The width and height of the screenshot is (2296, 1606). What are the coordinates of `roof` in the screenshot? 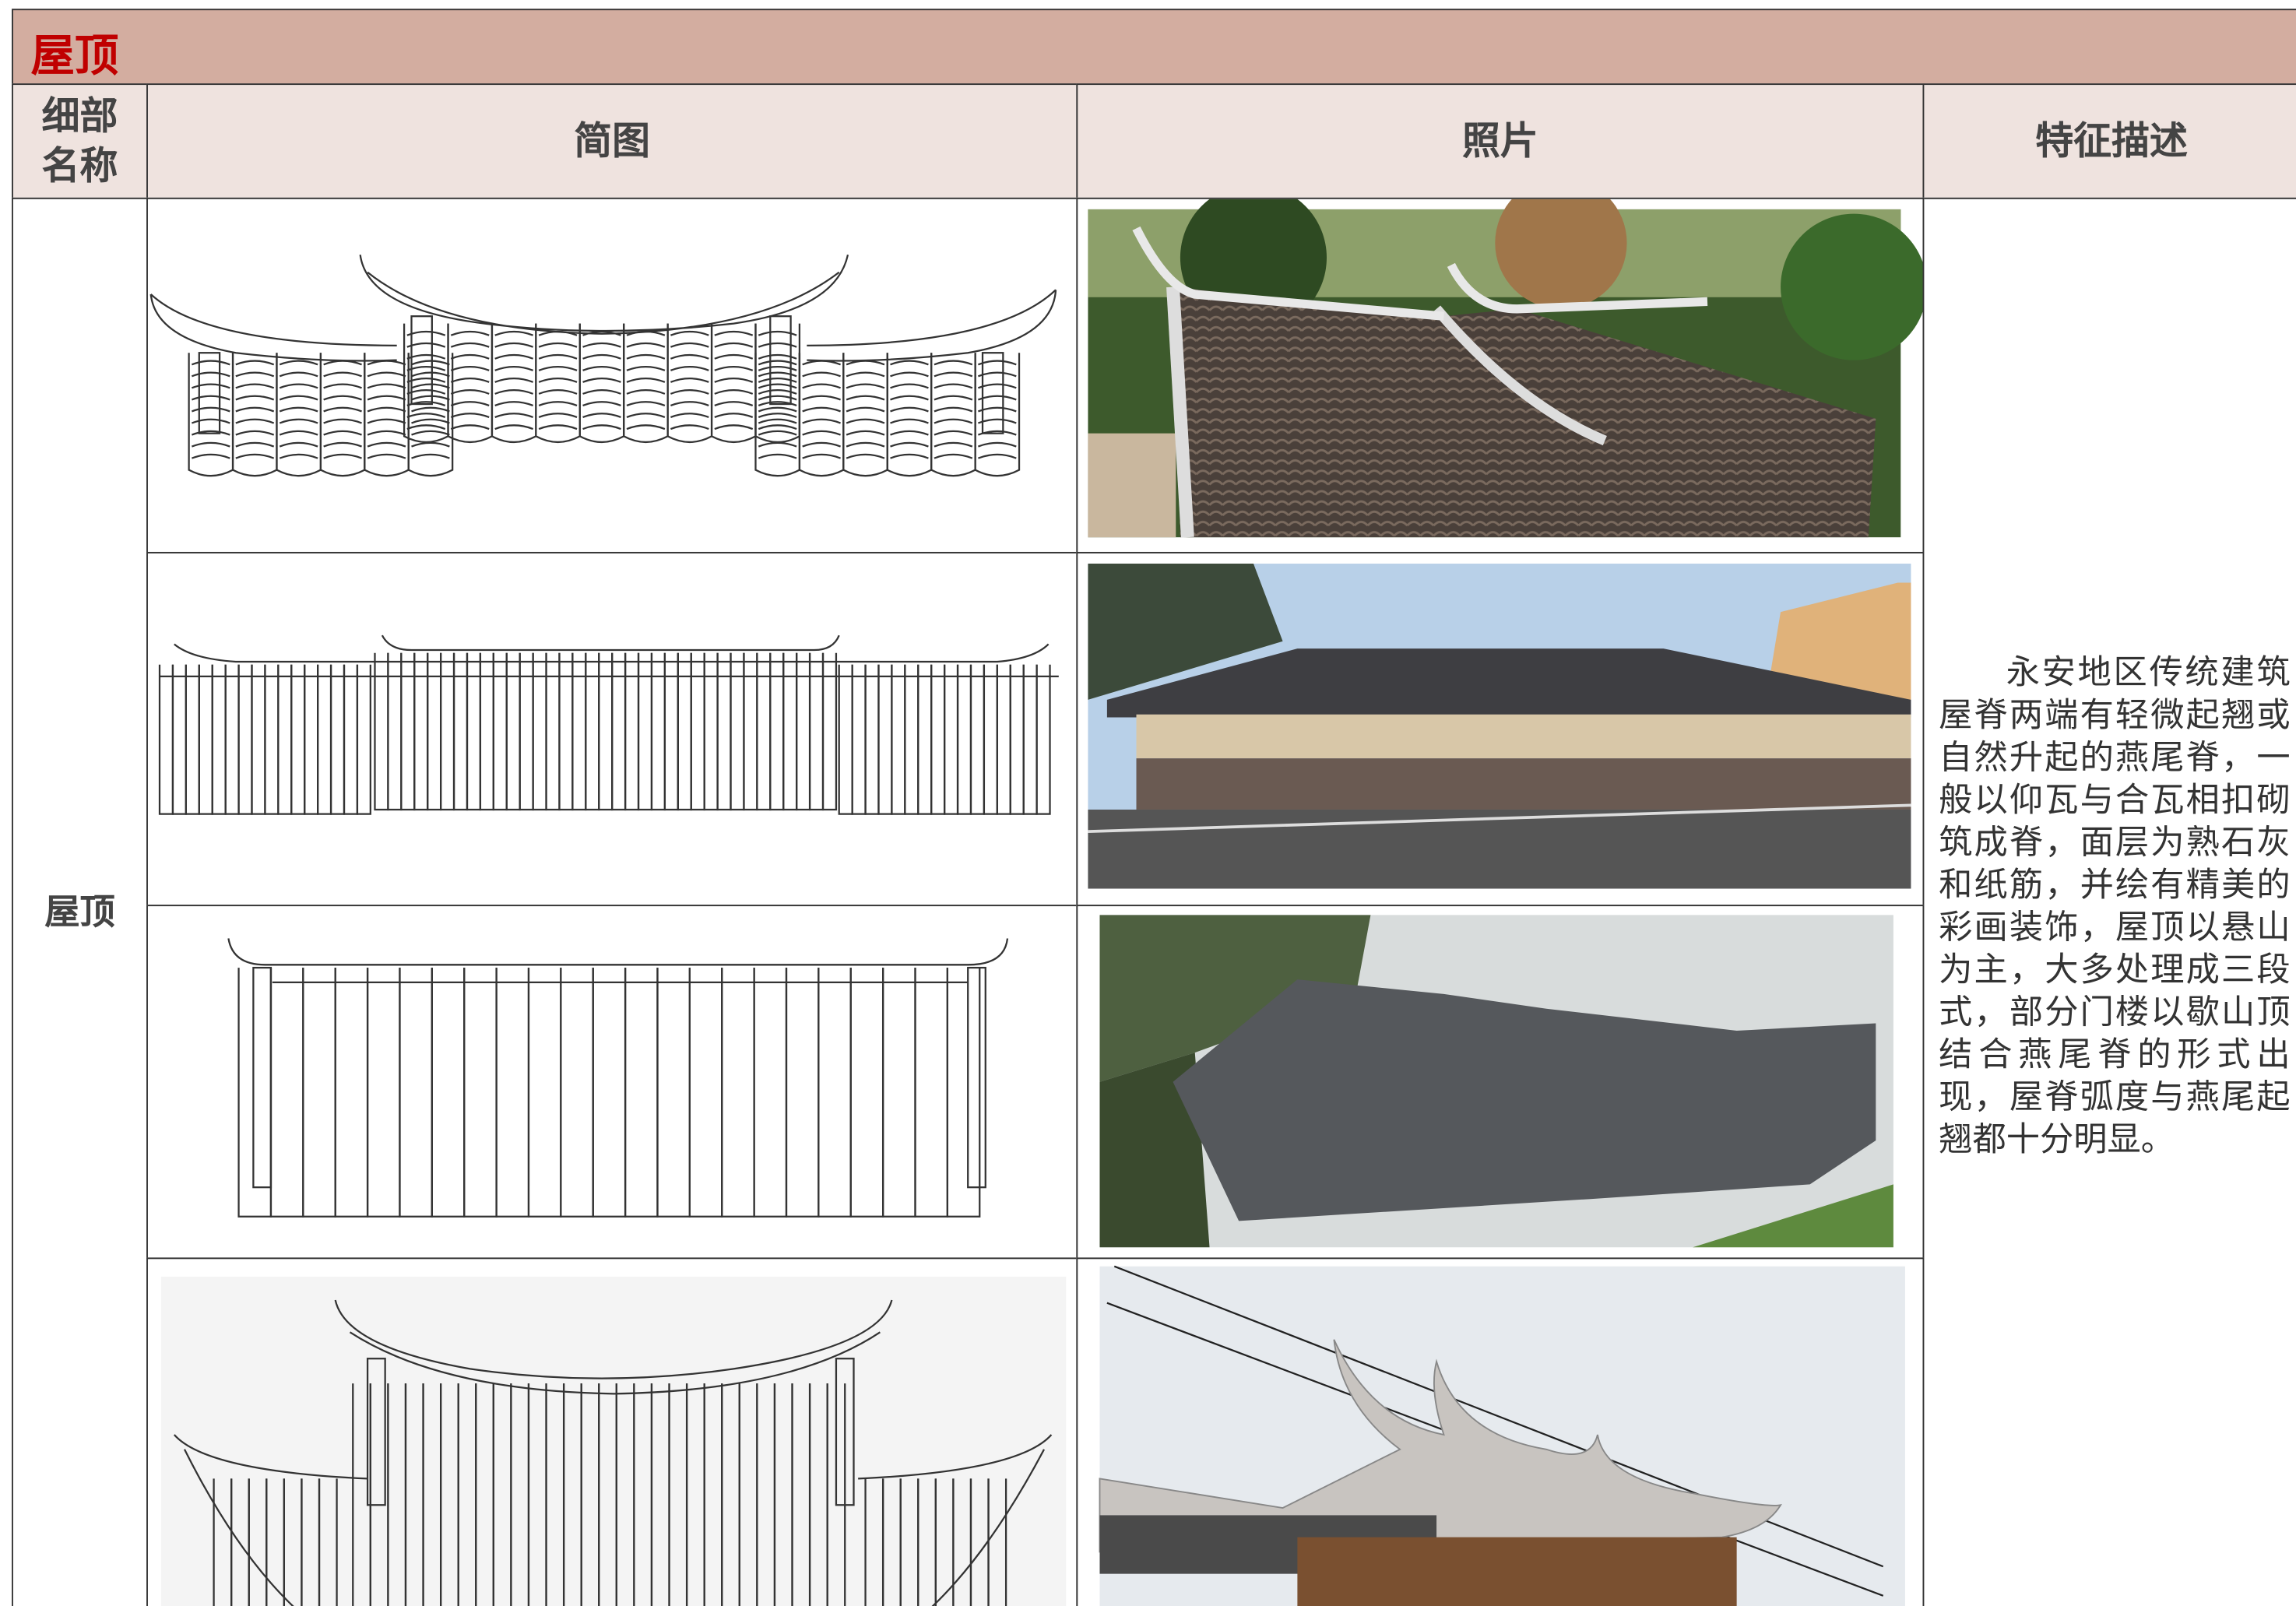 It's located at (1508, 683).